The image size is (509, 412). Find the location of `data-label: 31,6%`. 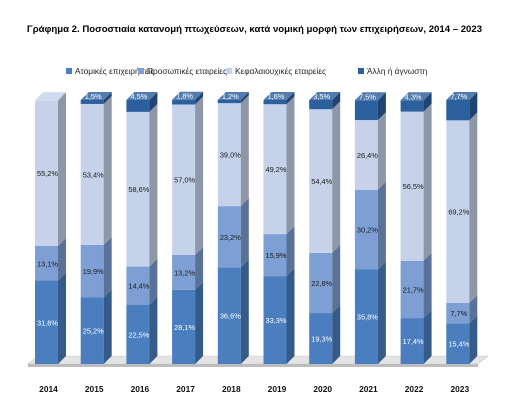

data-label: 31,6% is located at coordinates (47, 322).